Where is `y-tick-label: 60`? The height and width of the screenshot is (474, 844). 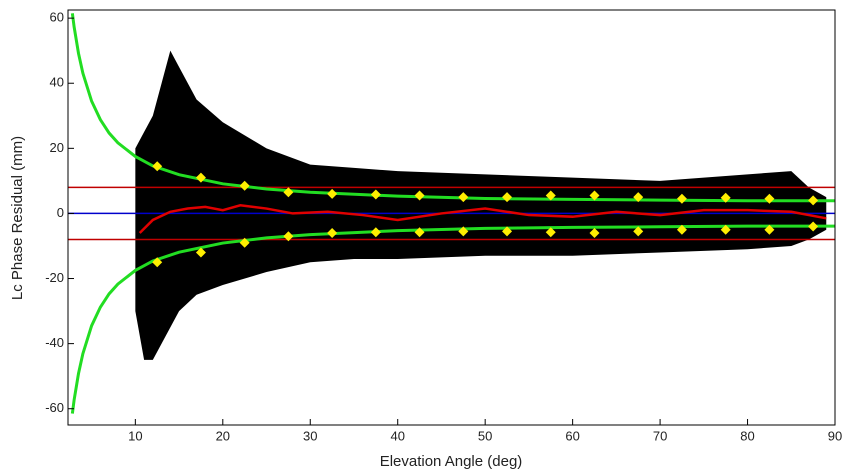 y-tick-label: 60 is located at coordinates (57, 17).